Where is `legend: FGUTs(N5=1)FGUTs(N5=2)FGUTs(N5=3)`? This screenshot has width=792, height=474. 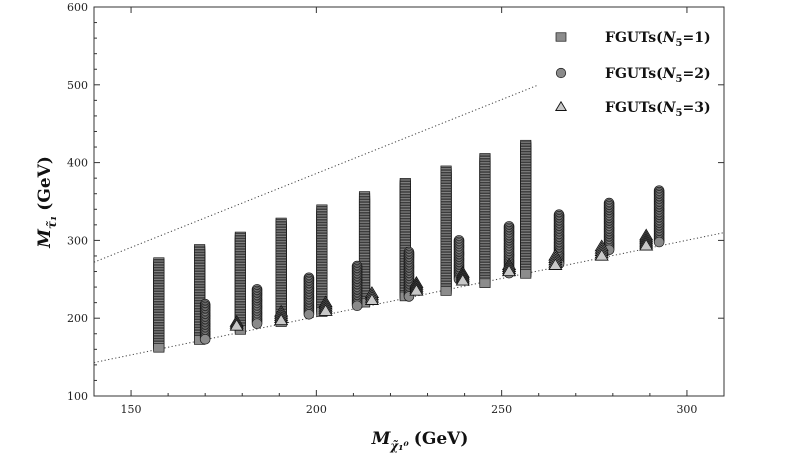 legend: FGUTs(N5=1)FGUTs(N5=2)FGUTs(N5=3) is located at coordinates (632, 74).